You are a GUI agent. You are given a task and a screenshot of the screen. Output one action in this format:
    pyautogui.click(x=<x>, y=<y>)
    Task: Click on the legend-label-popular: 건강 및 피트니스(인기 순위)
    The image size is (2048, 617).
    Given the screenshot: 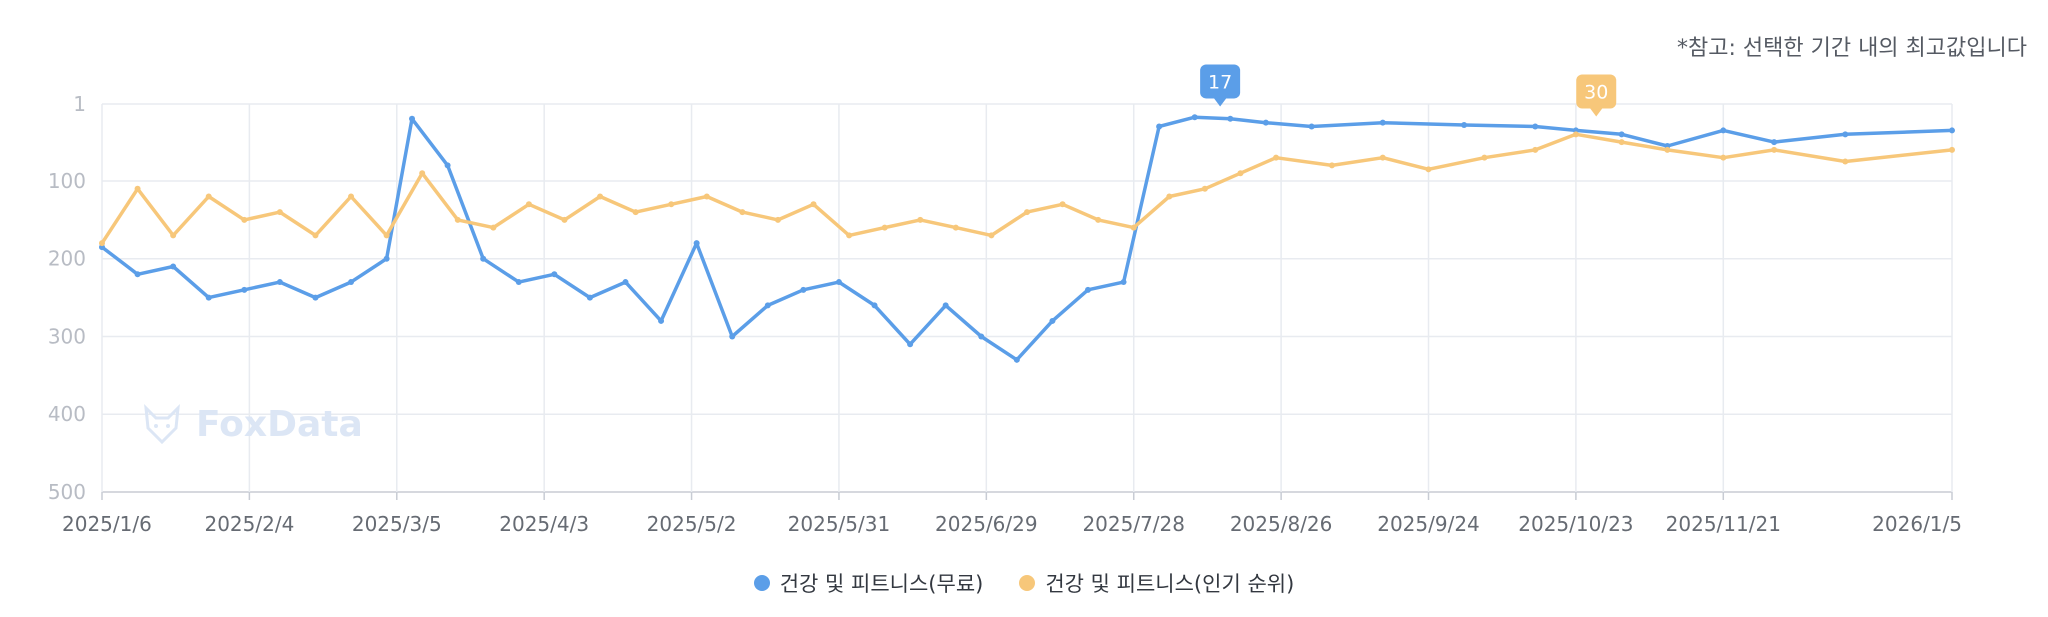 What is the action you would take?
    pyautogui.click(x=1170, y=584)
    